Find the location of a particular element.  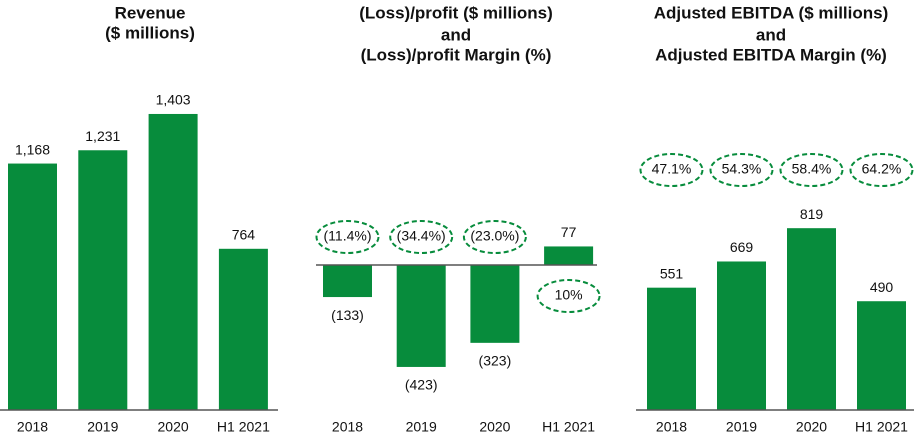

margin-label: 64.2% is located at coordinates (882, 169).